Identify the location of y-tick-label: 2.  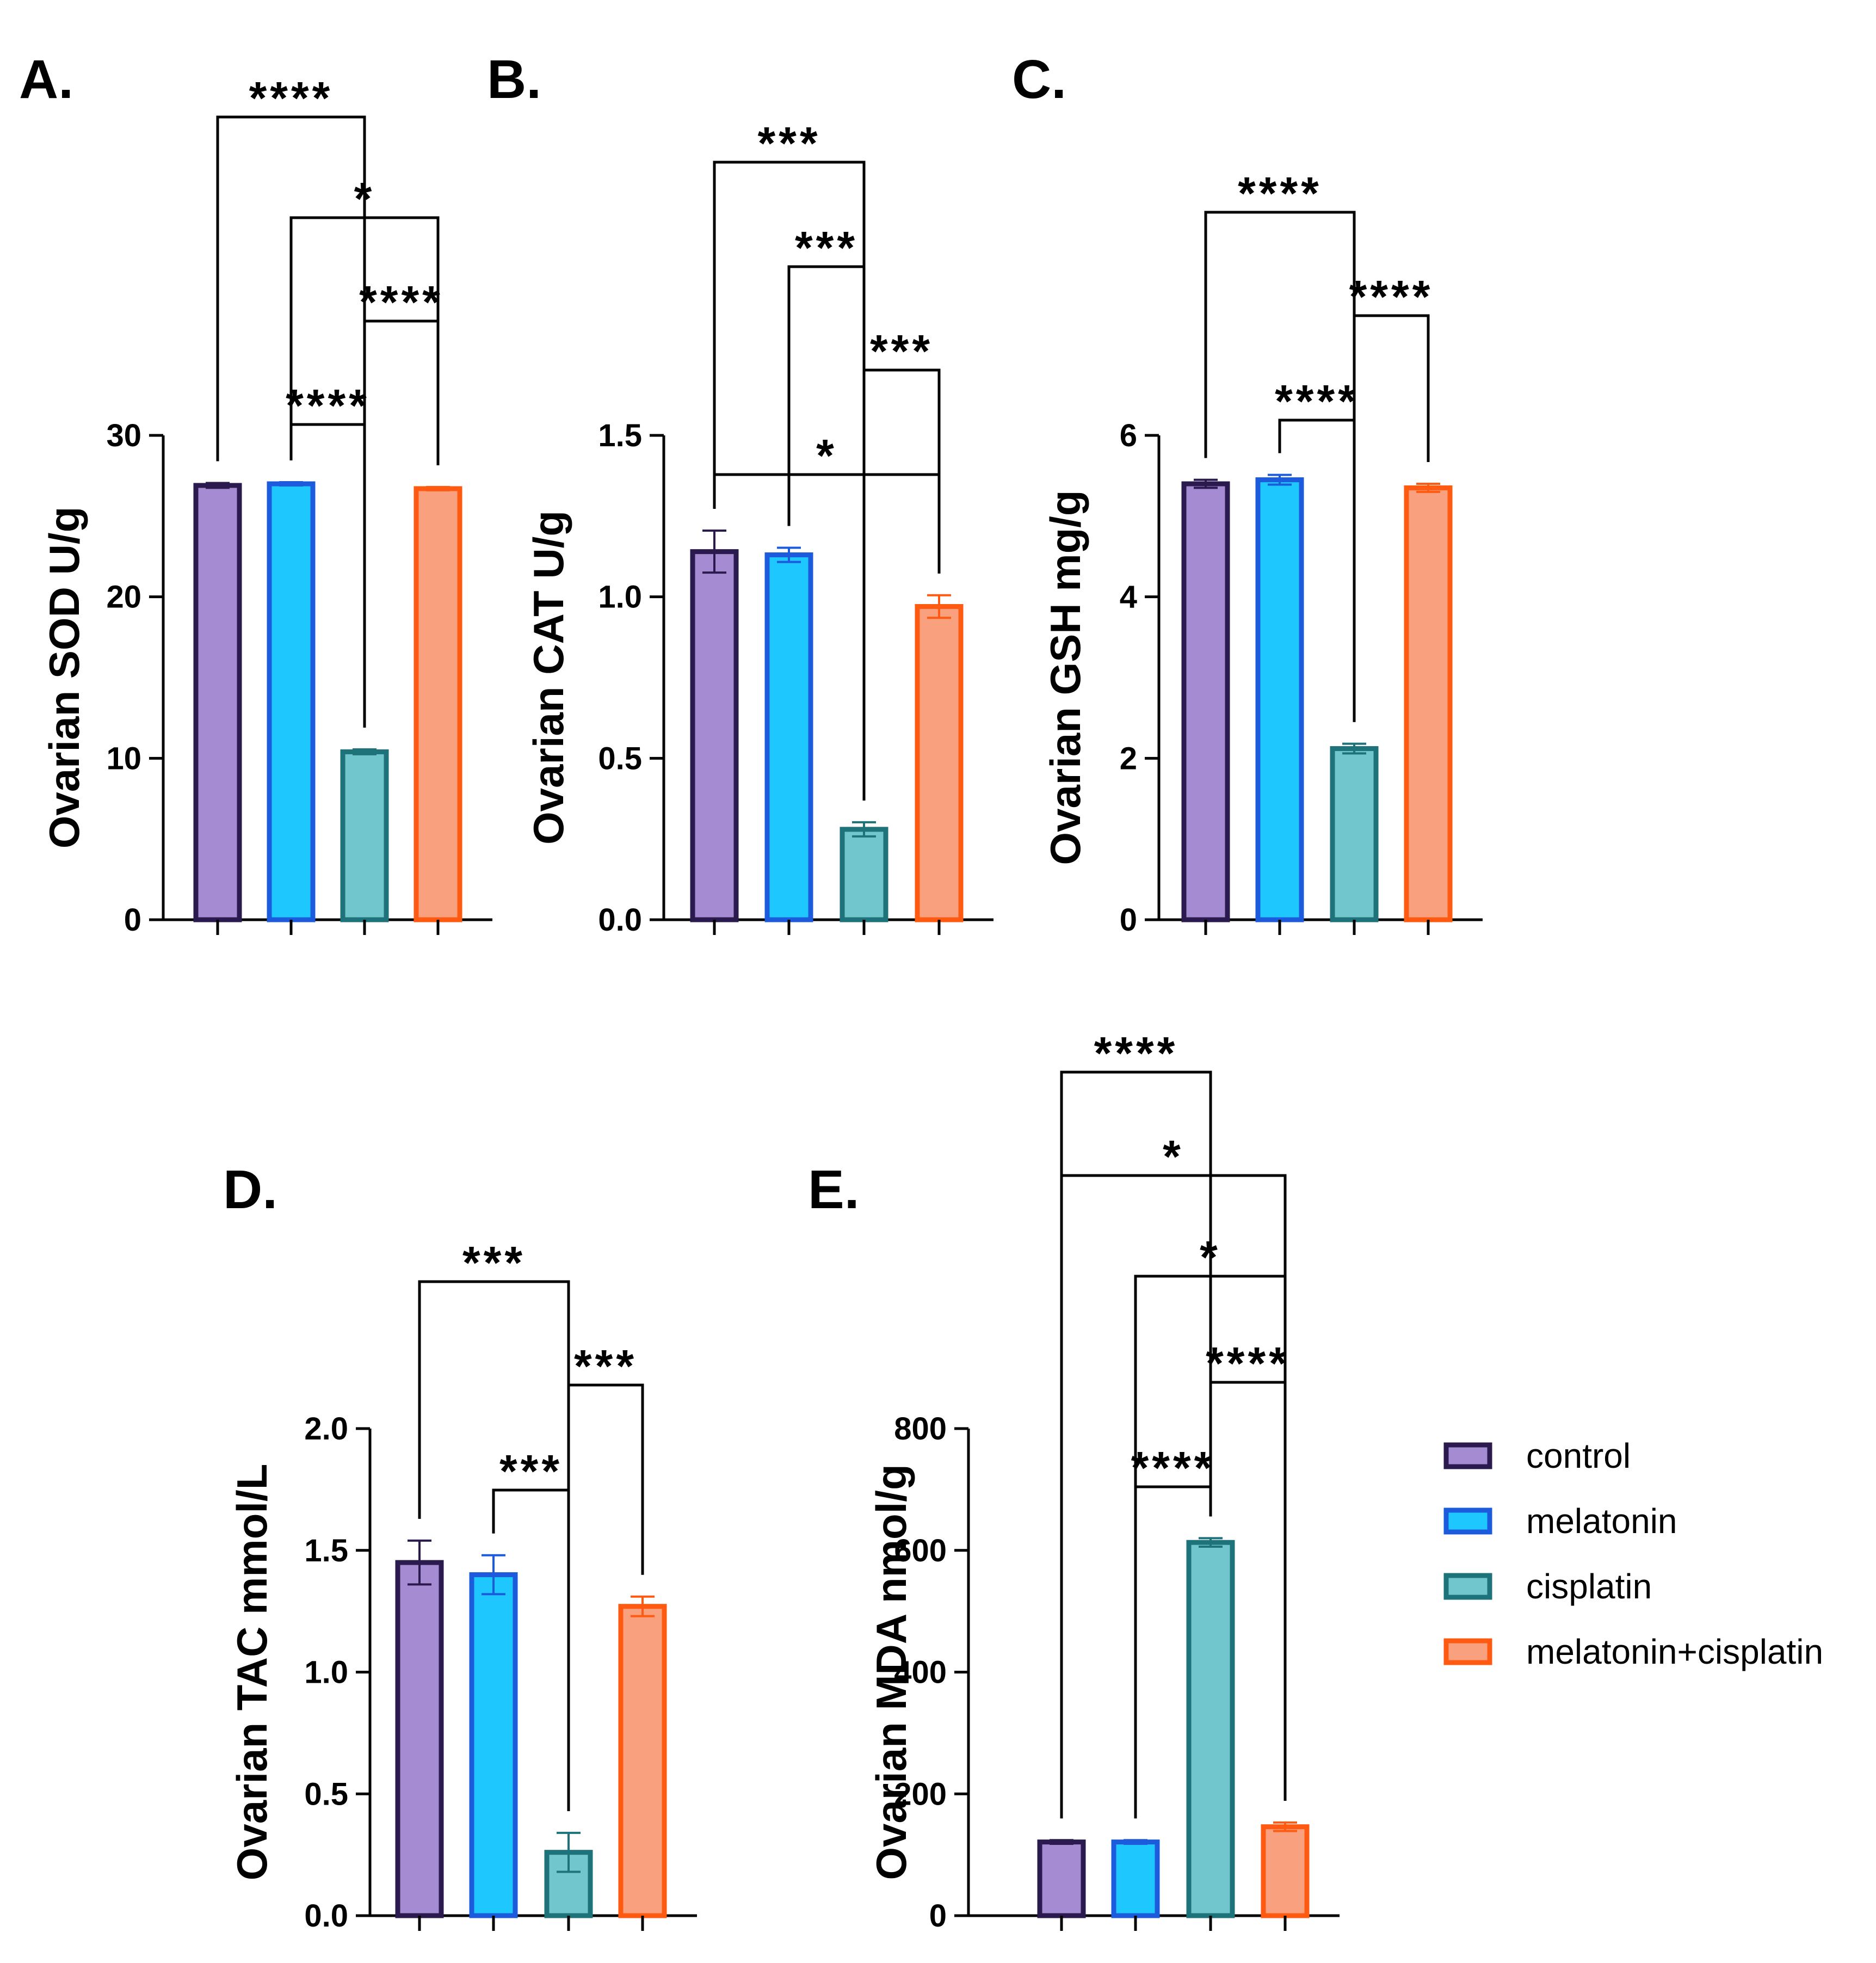
(1128, 758).